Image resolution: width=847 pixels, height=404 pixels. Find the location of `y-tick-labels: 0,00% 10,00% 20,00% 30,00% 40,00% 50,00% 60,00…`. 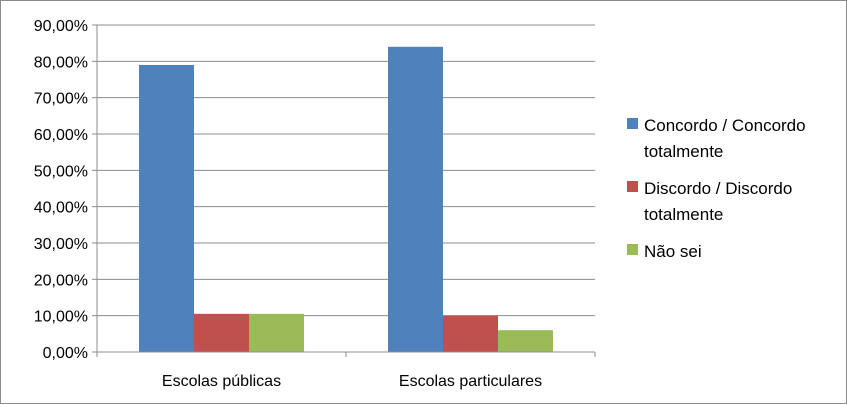

y-tick-labels: 0,00% 10,00% 20,00% 30,00% 40,00% 50,00% 60,00… is located at coordinates (61, 190).